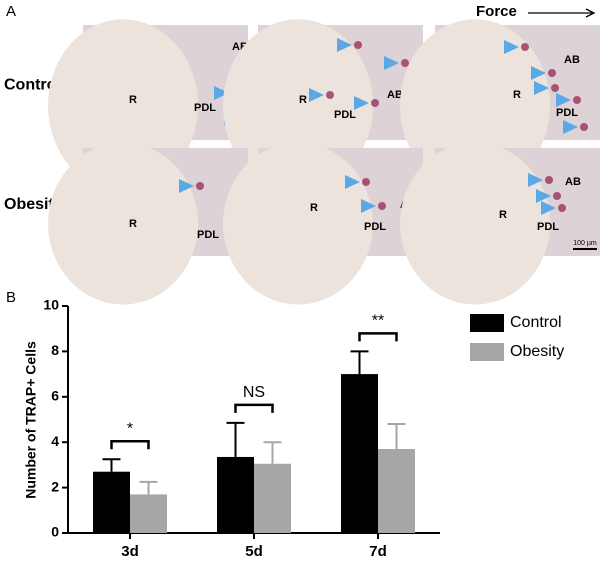  I want to click on x-tick-label: 3d, so click(130, 551).